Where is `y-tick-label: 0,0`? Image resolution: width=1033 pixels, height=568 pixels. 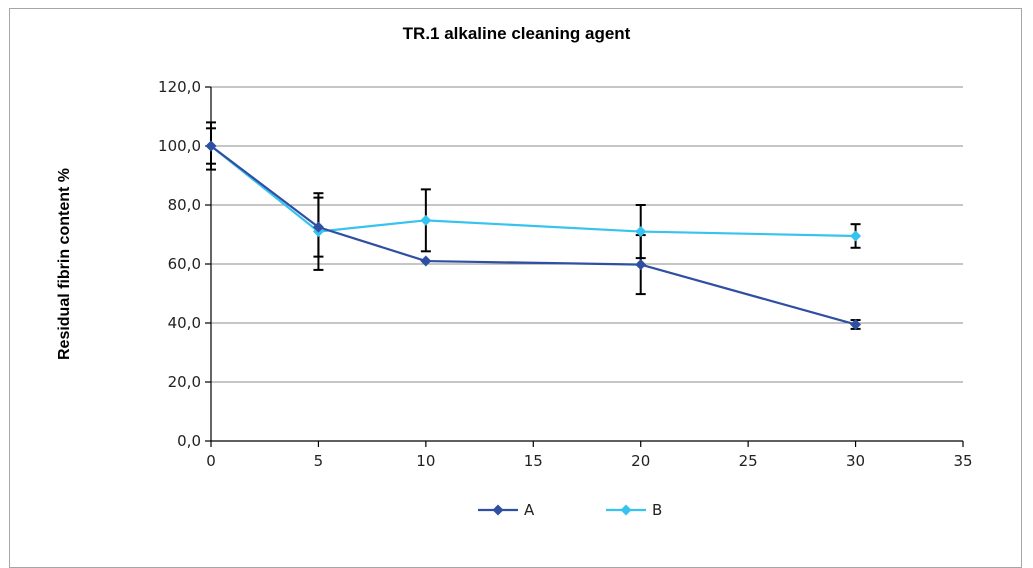 y-tick-label: 0,0 is located at coordinates (189, 441).